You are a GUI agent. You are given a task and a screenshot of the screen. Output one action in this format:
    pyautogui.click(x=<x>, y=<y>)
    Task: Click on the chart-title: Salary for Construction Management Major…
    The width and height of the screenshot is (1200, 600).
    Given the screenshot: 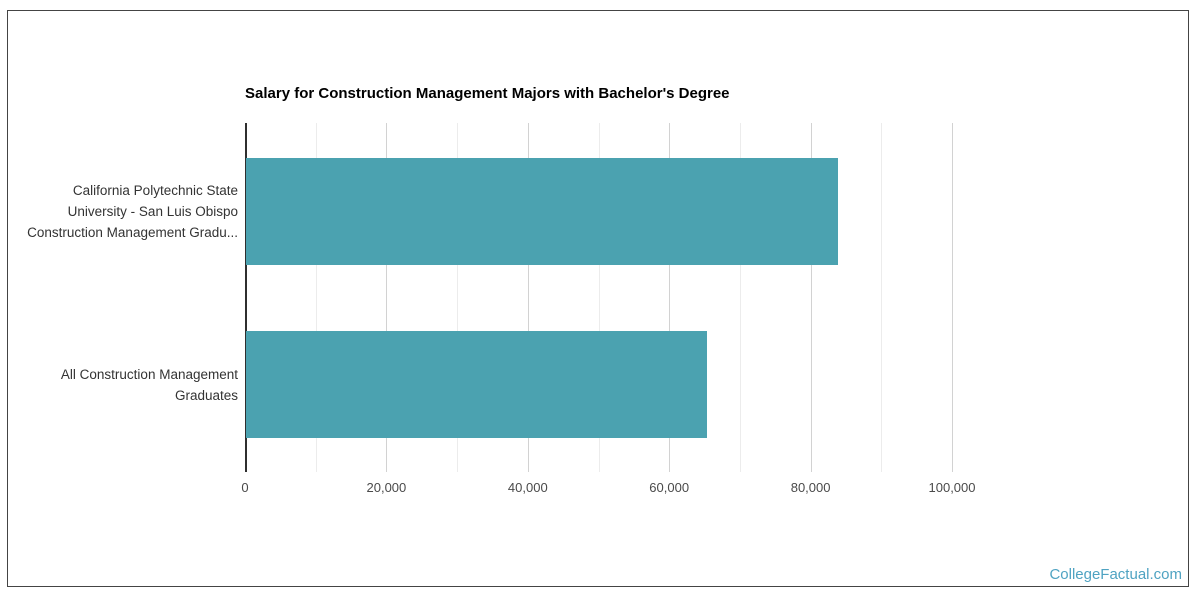 What is the action you would take?
    pyautogui.click(x=487, y=93)
    